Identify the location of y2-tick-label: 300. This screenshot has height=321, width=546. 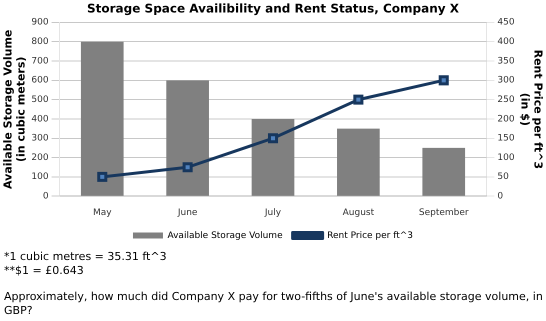
(506, 81).